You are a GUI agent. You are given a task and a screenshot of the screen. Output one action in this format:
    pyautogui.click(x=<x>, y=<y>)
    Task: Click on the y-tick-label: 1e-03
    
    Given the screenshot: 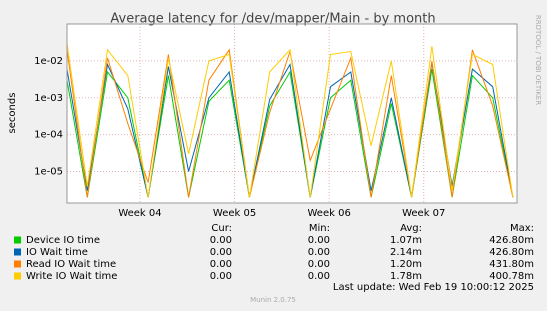 What is the action you would take?
    pyautogui.click(x=48, y=98)
    